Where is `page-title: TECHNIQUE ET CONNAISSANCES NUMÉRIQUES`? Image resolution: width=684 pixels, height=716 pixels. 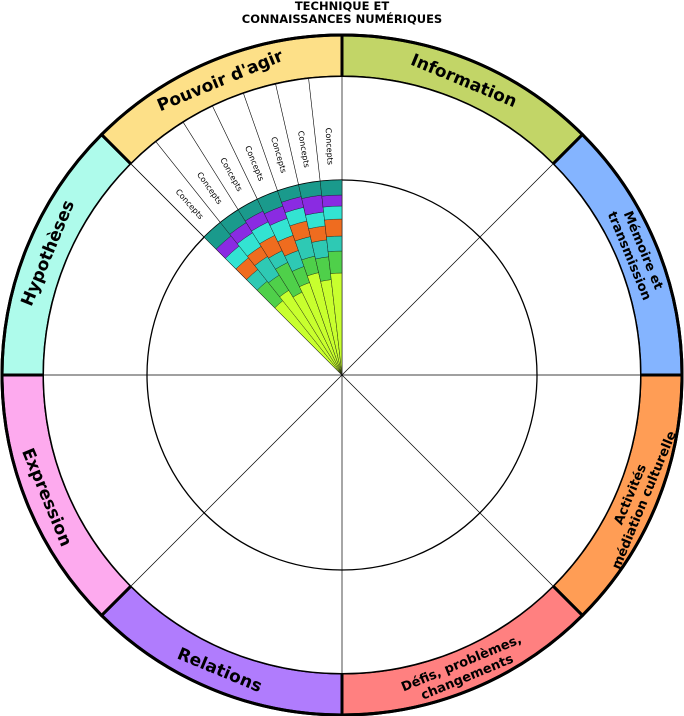
page-title: TECHNIQUE ET CONNAISSANCES NUMÉRIQUES is located at coordinates (342, 13).